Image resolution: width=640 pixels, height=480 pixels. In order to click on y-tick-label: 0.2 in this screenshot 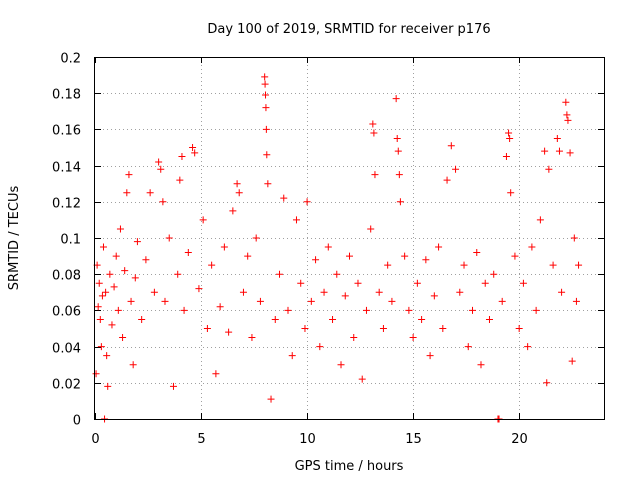, I will do `click(70, 59)`.